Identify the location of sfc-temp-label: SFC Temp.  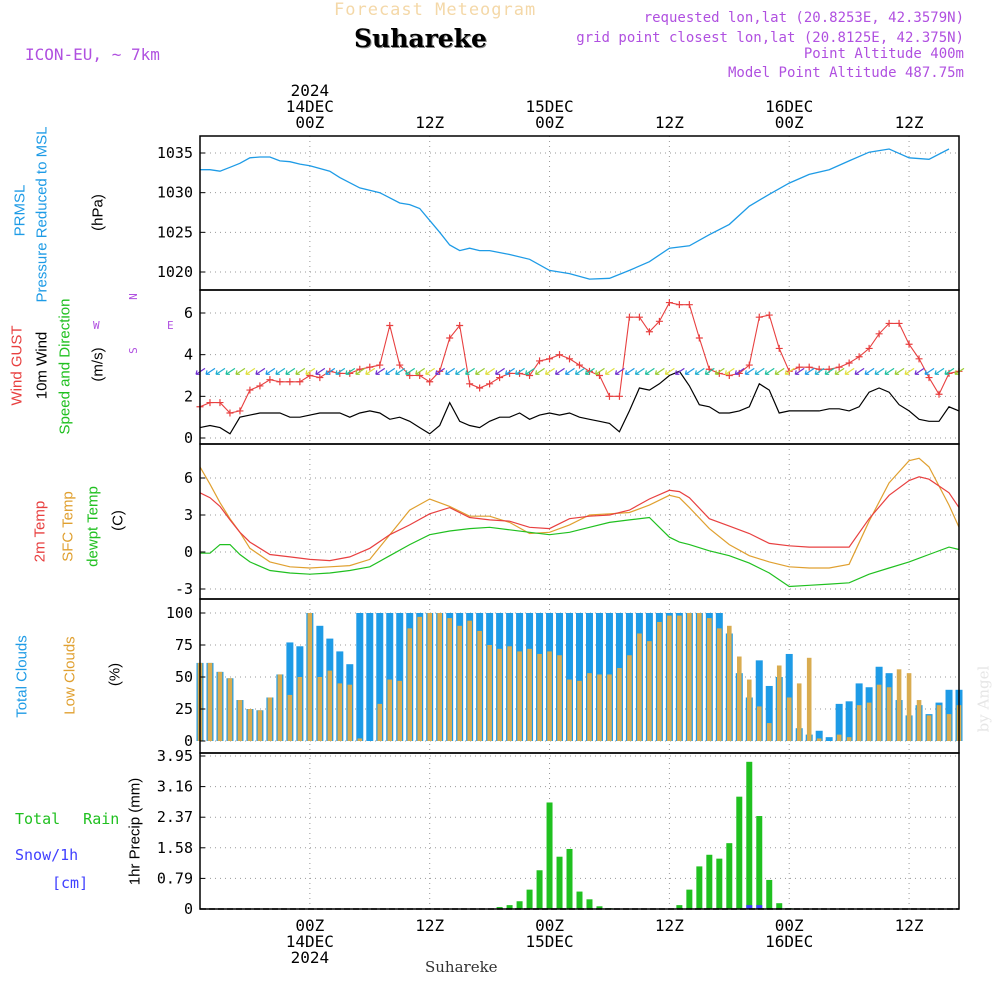
(68, 526).